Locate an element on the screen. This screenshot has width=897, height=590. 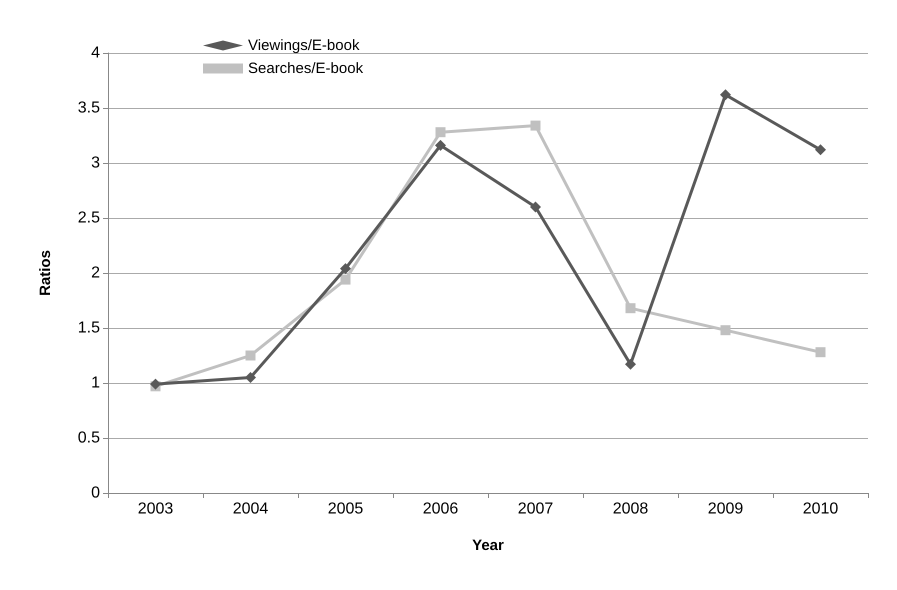
x-tick-label: 2005 is located at coordinates (346, 509).